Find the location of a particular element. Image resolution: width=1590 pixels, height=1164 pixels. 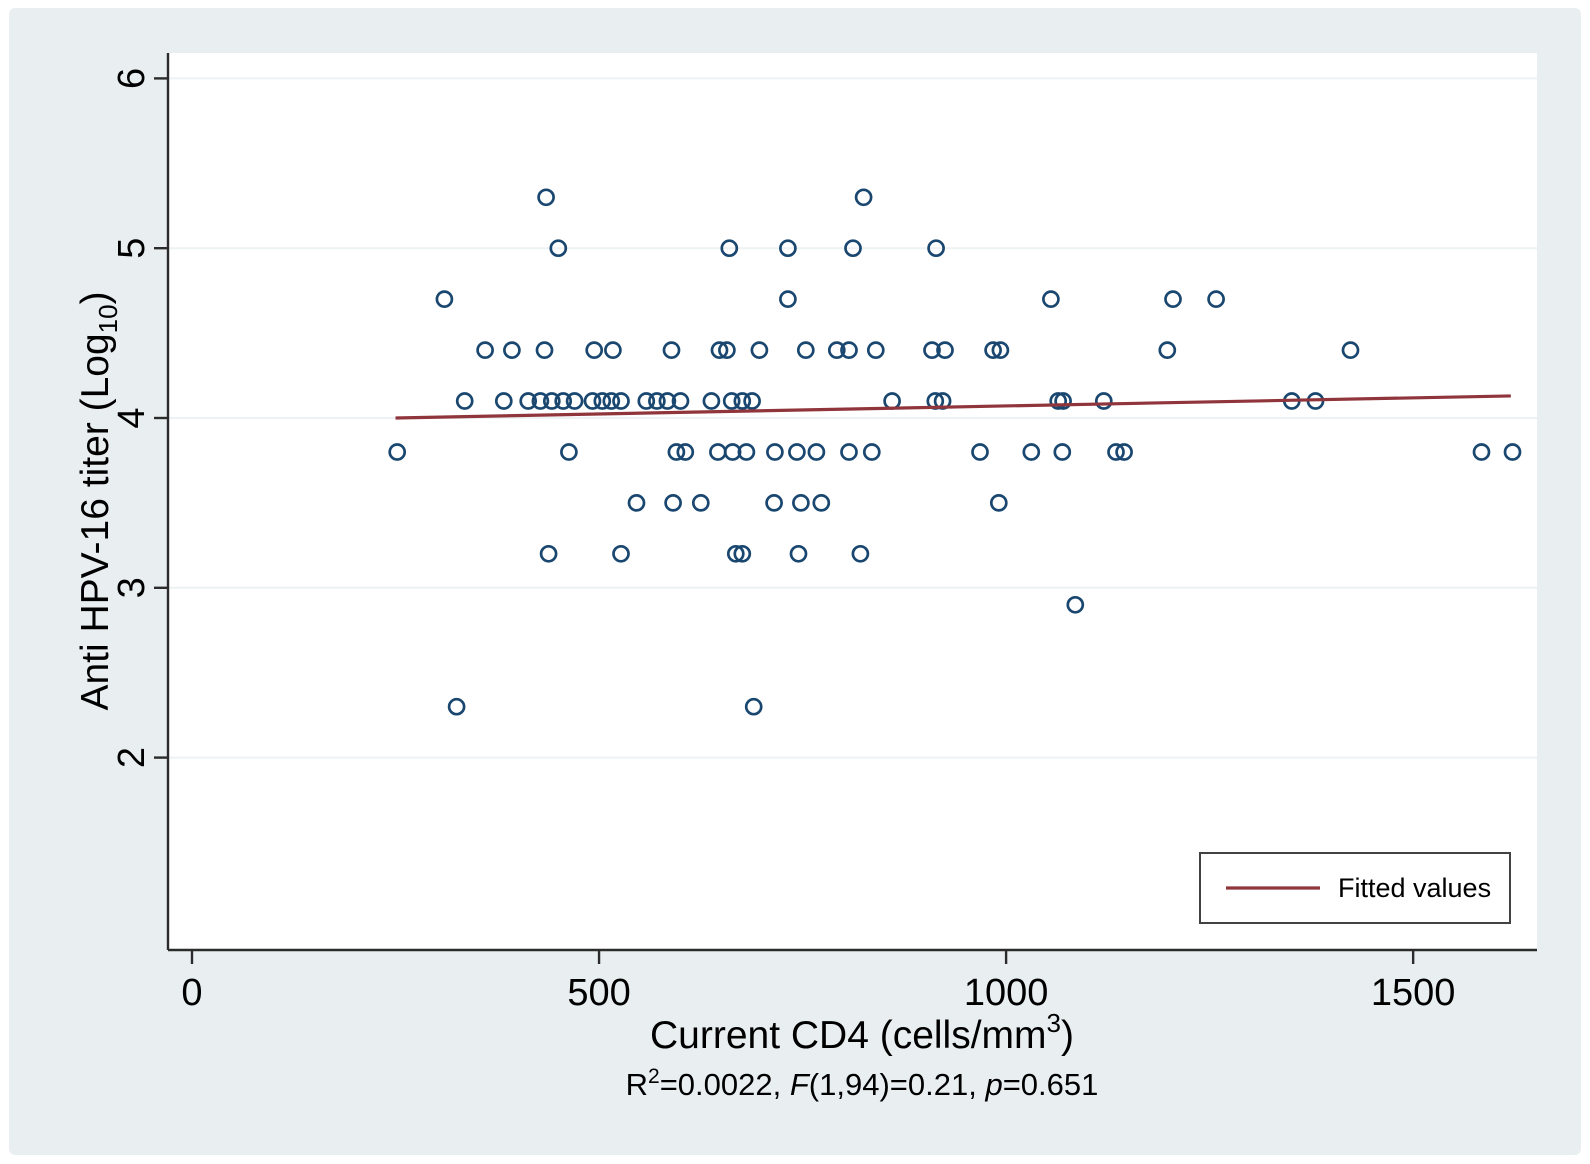

caption-f-italic: F is located at coordinates (800, 1084).